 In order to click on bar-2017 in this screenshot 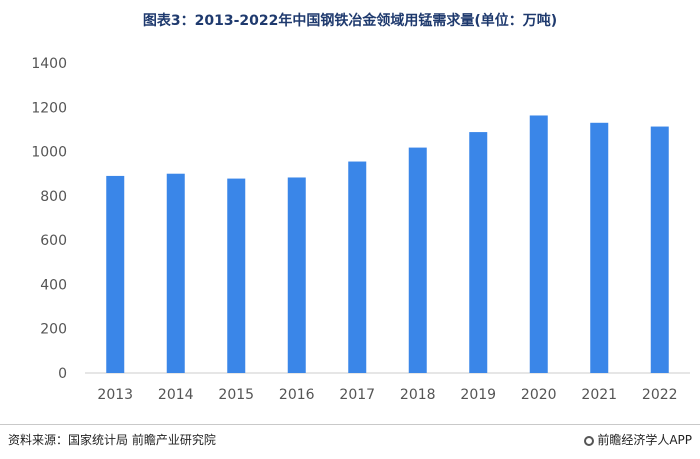, I will do `click(357, 267)`.